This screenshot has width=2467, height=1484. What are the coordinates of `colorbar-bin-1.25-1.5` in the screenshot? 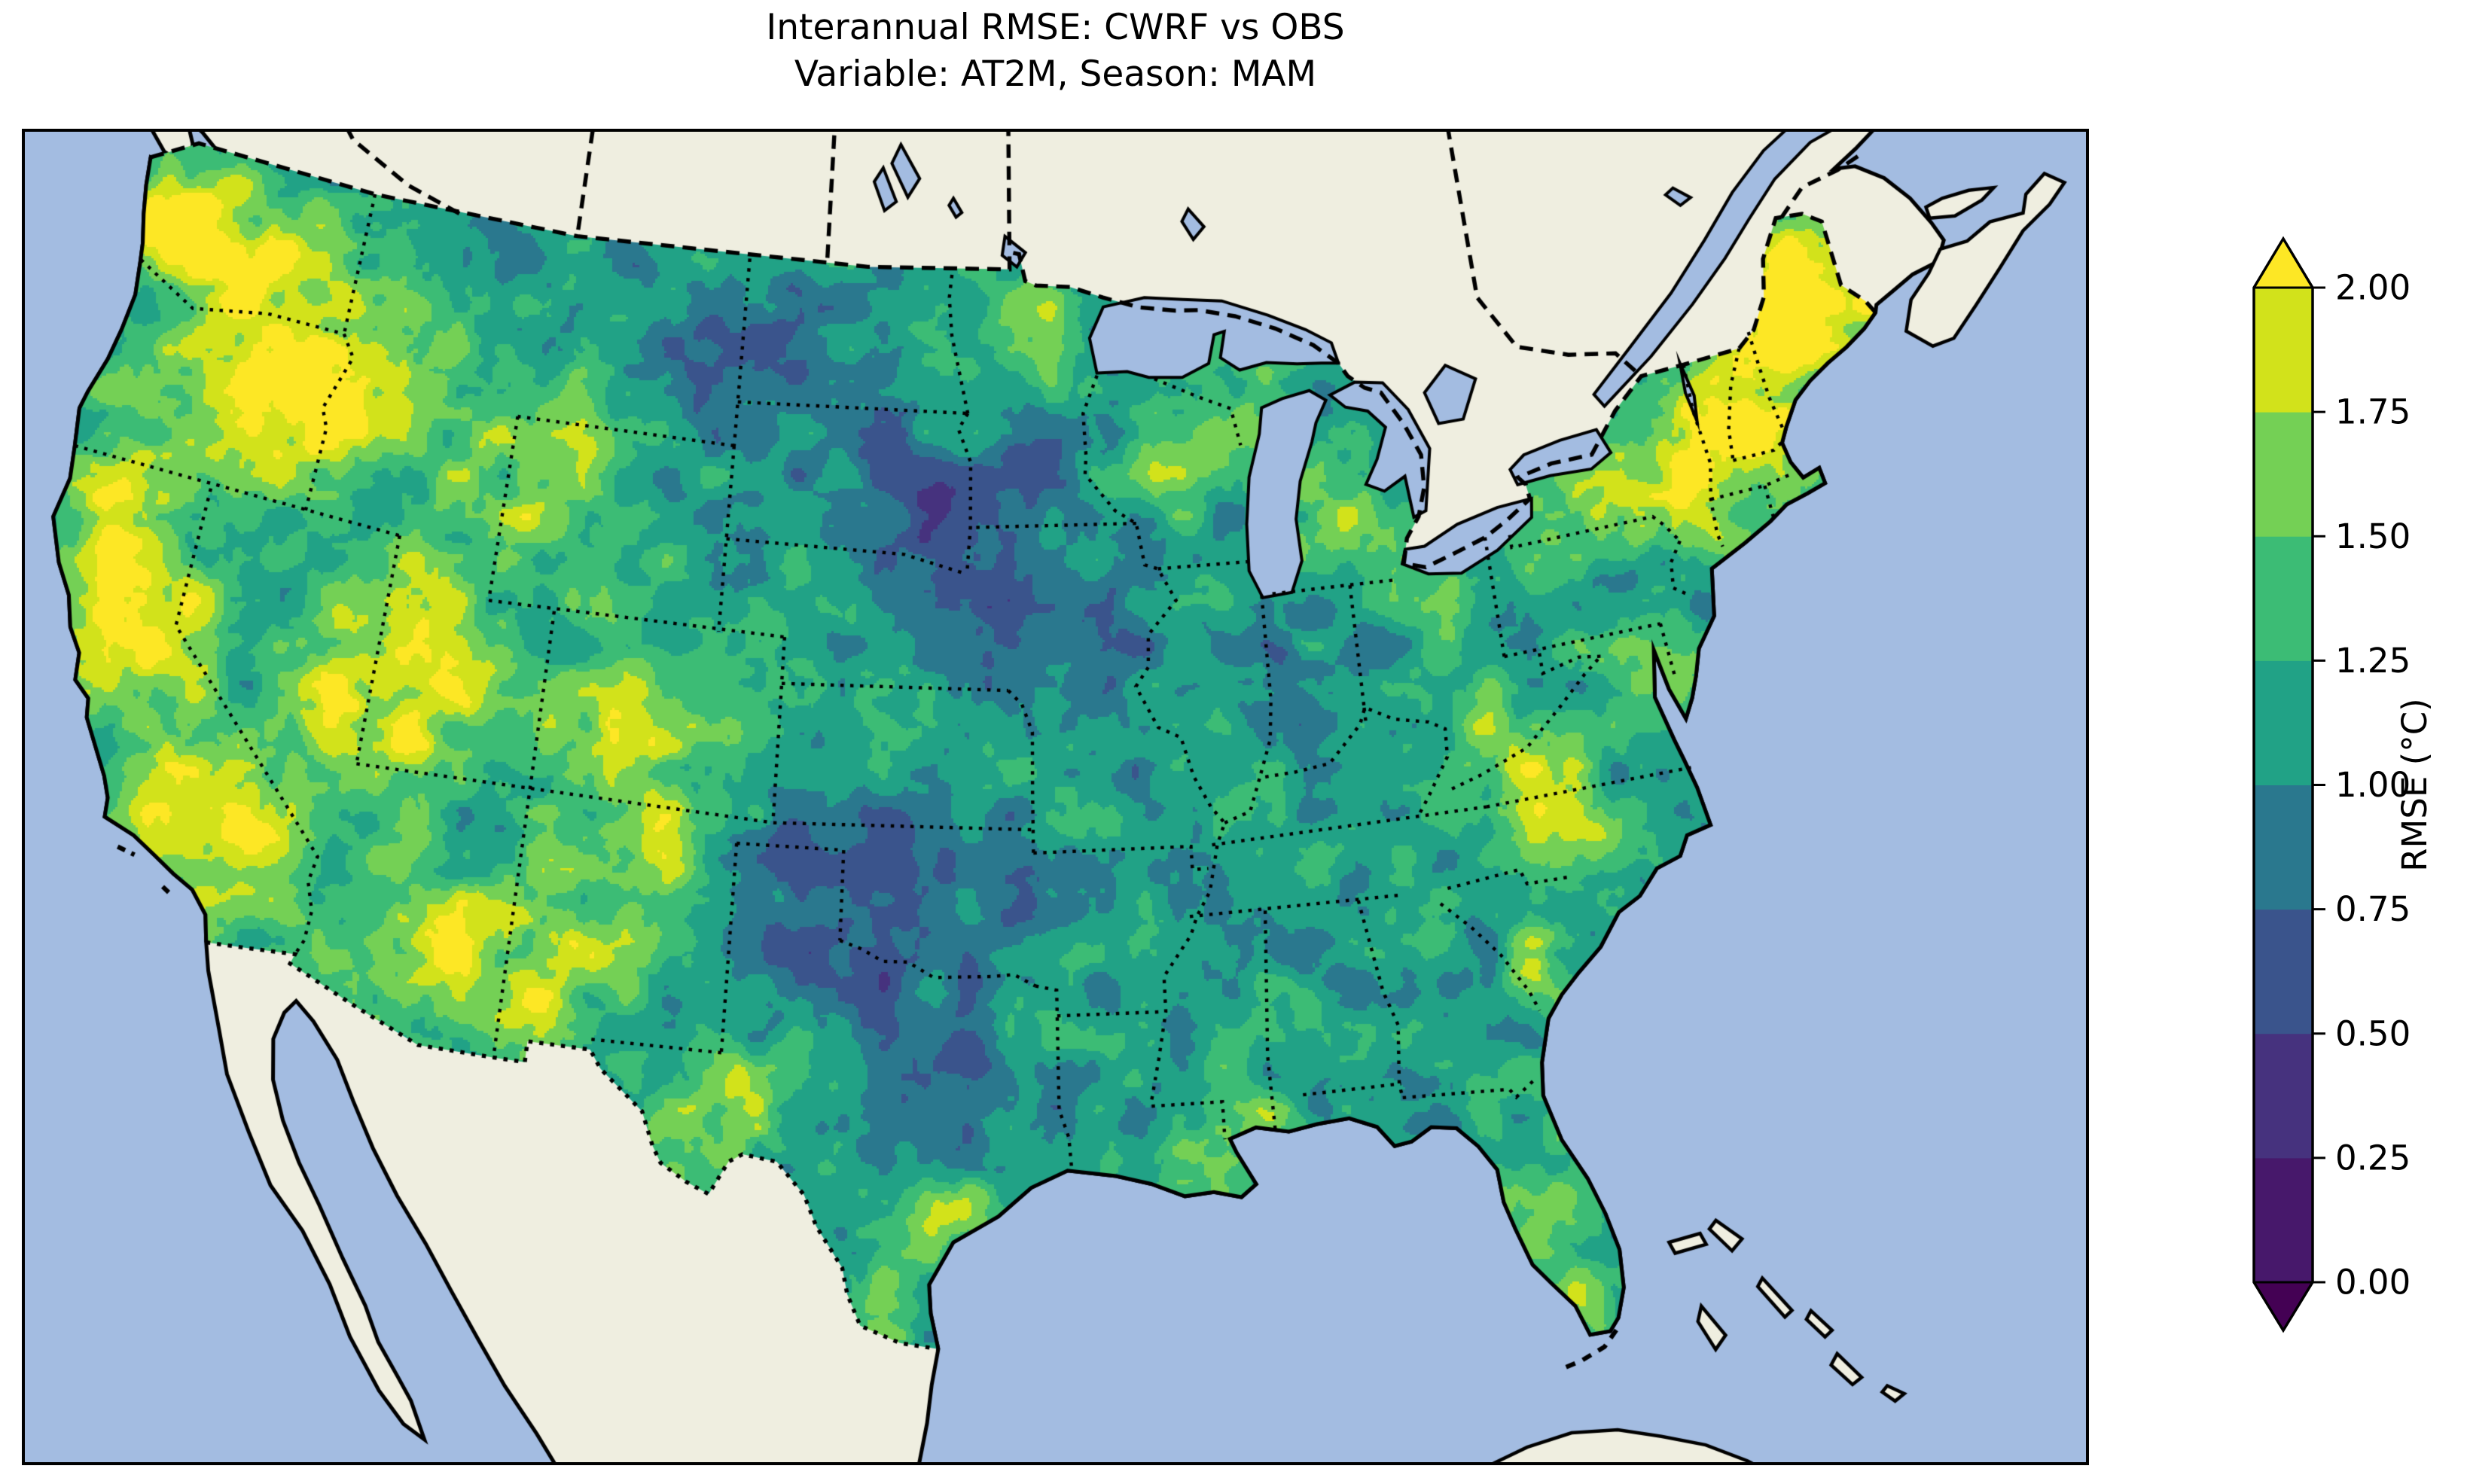 It's located at (2283, 598).